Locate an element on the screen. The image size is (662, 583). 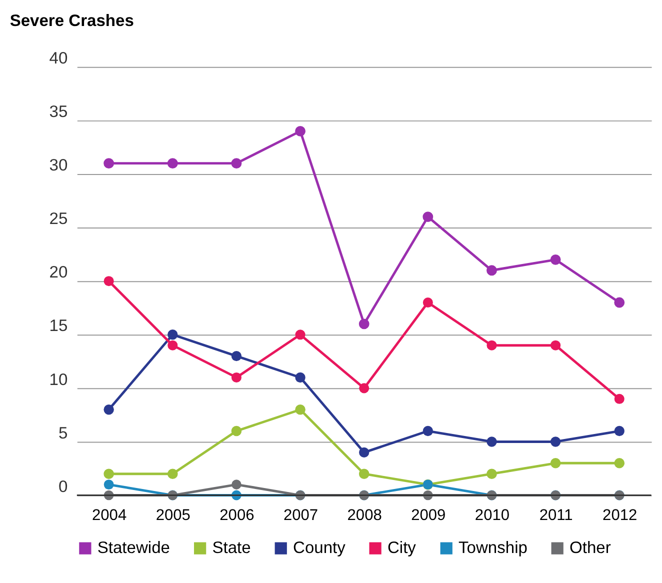
y-tick-label: 10 is located at coordinates (58, 379).